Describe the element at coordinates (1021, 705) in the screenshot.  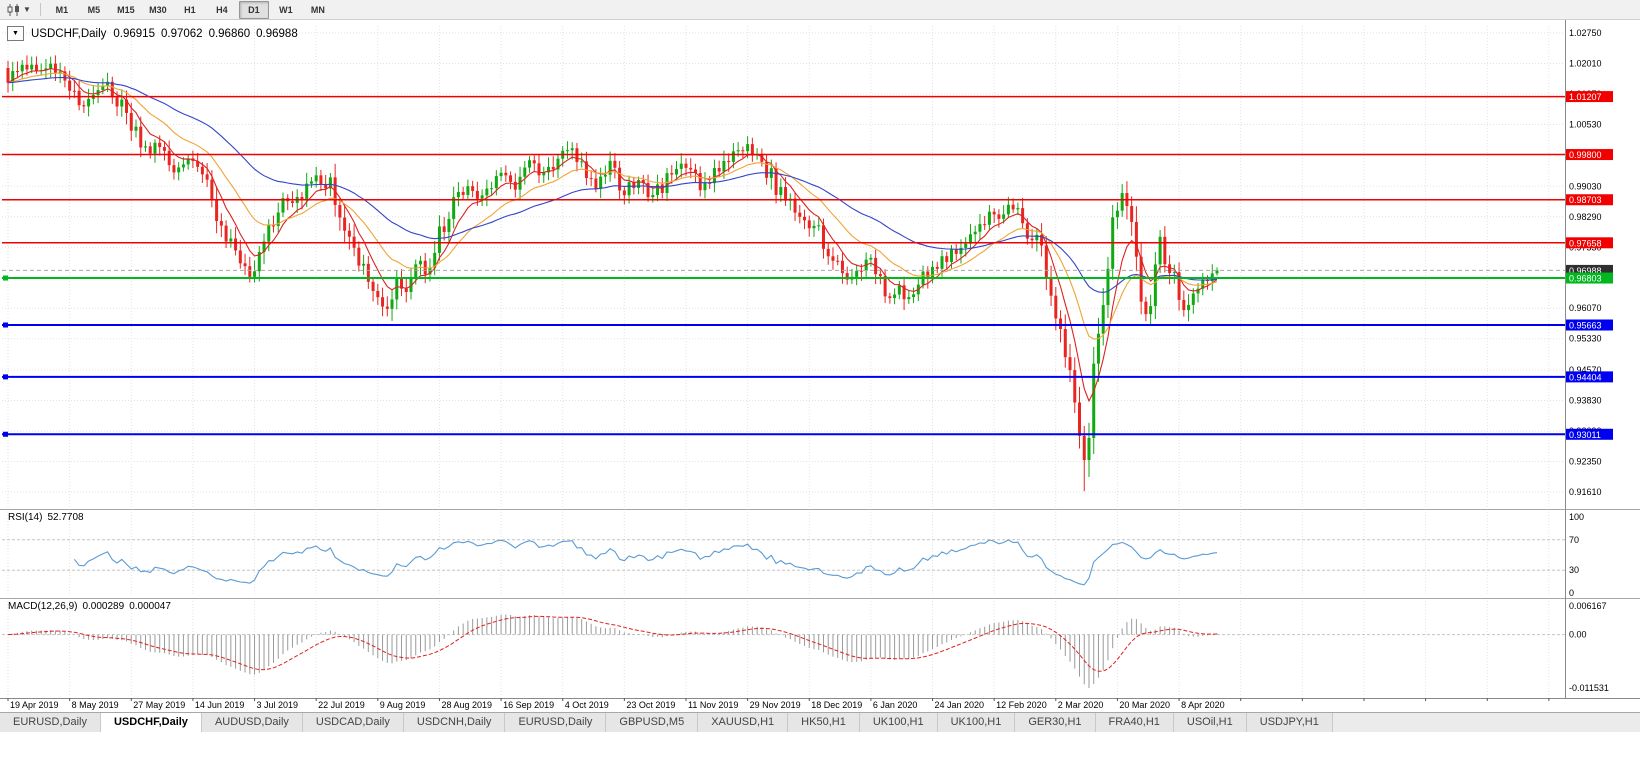
I see `svg-text: 12 Feb 2020` at that location.